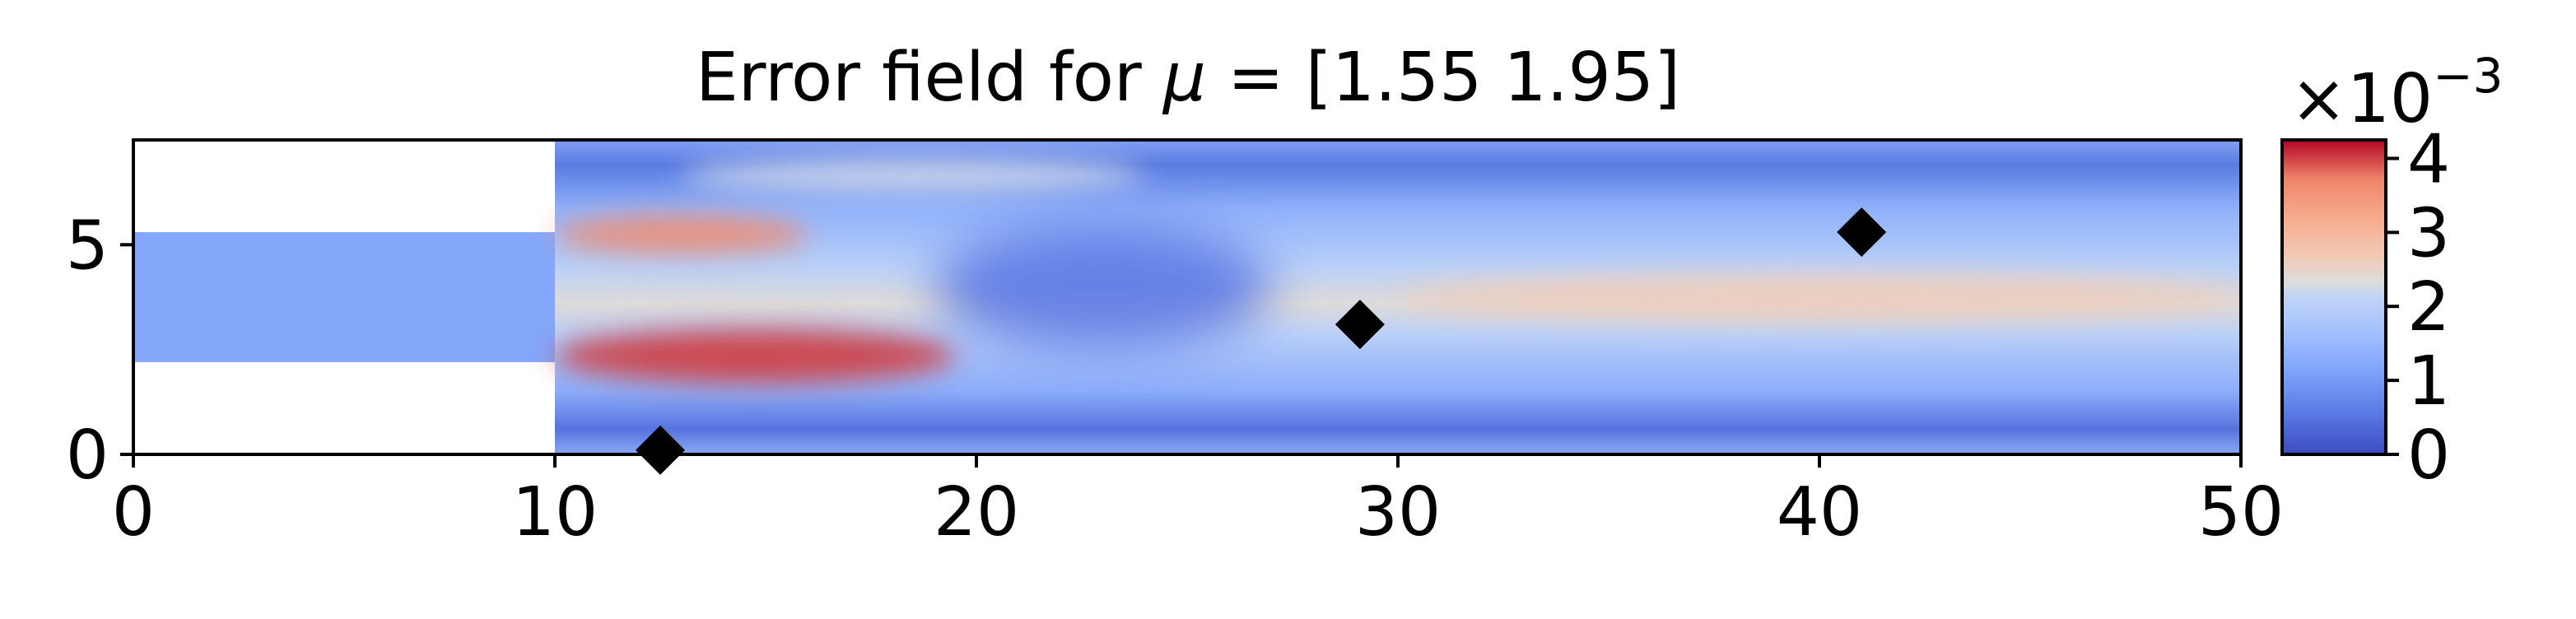 Image resolution: width=2576 pixels, height=619 pixels. I want to click on colorbar, so click(2333, 297).